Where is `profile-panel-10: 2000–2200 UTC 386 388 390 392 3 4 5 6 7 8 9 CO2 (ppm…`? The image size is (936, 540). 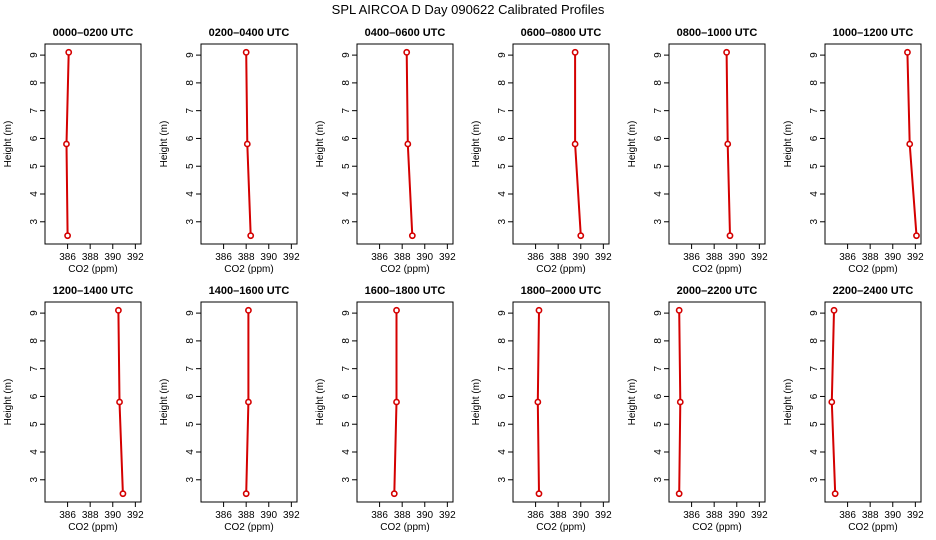
profile-panel-10: 2000–2200 UTC 386 388 390 392 3 4 5 6 7 8 9 CO2 (ppm… is located at coordinates (697, 409).